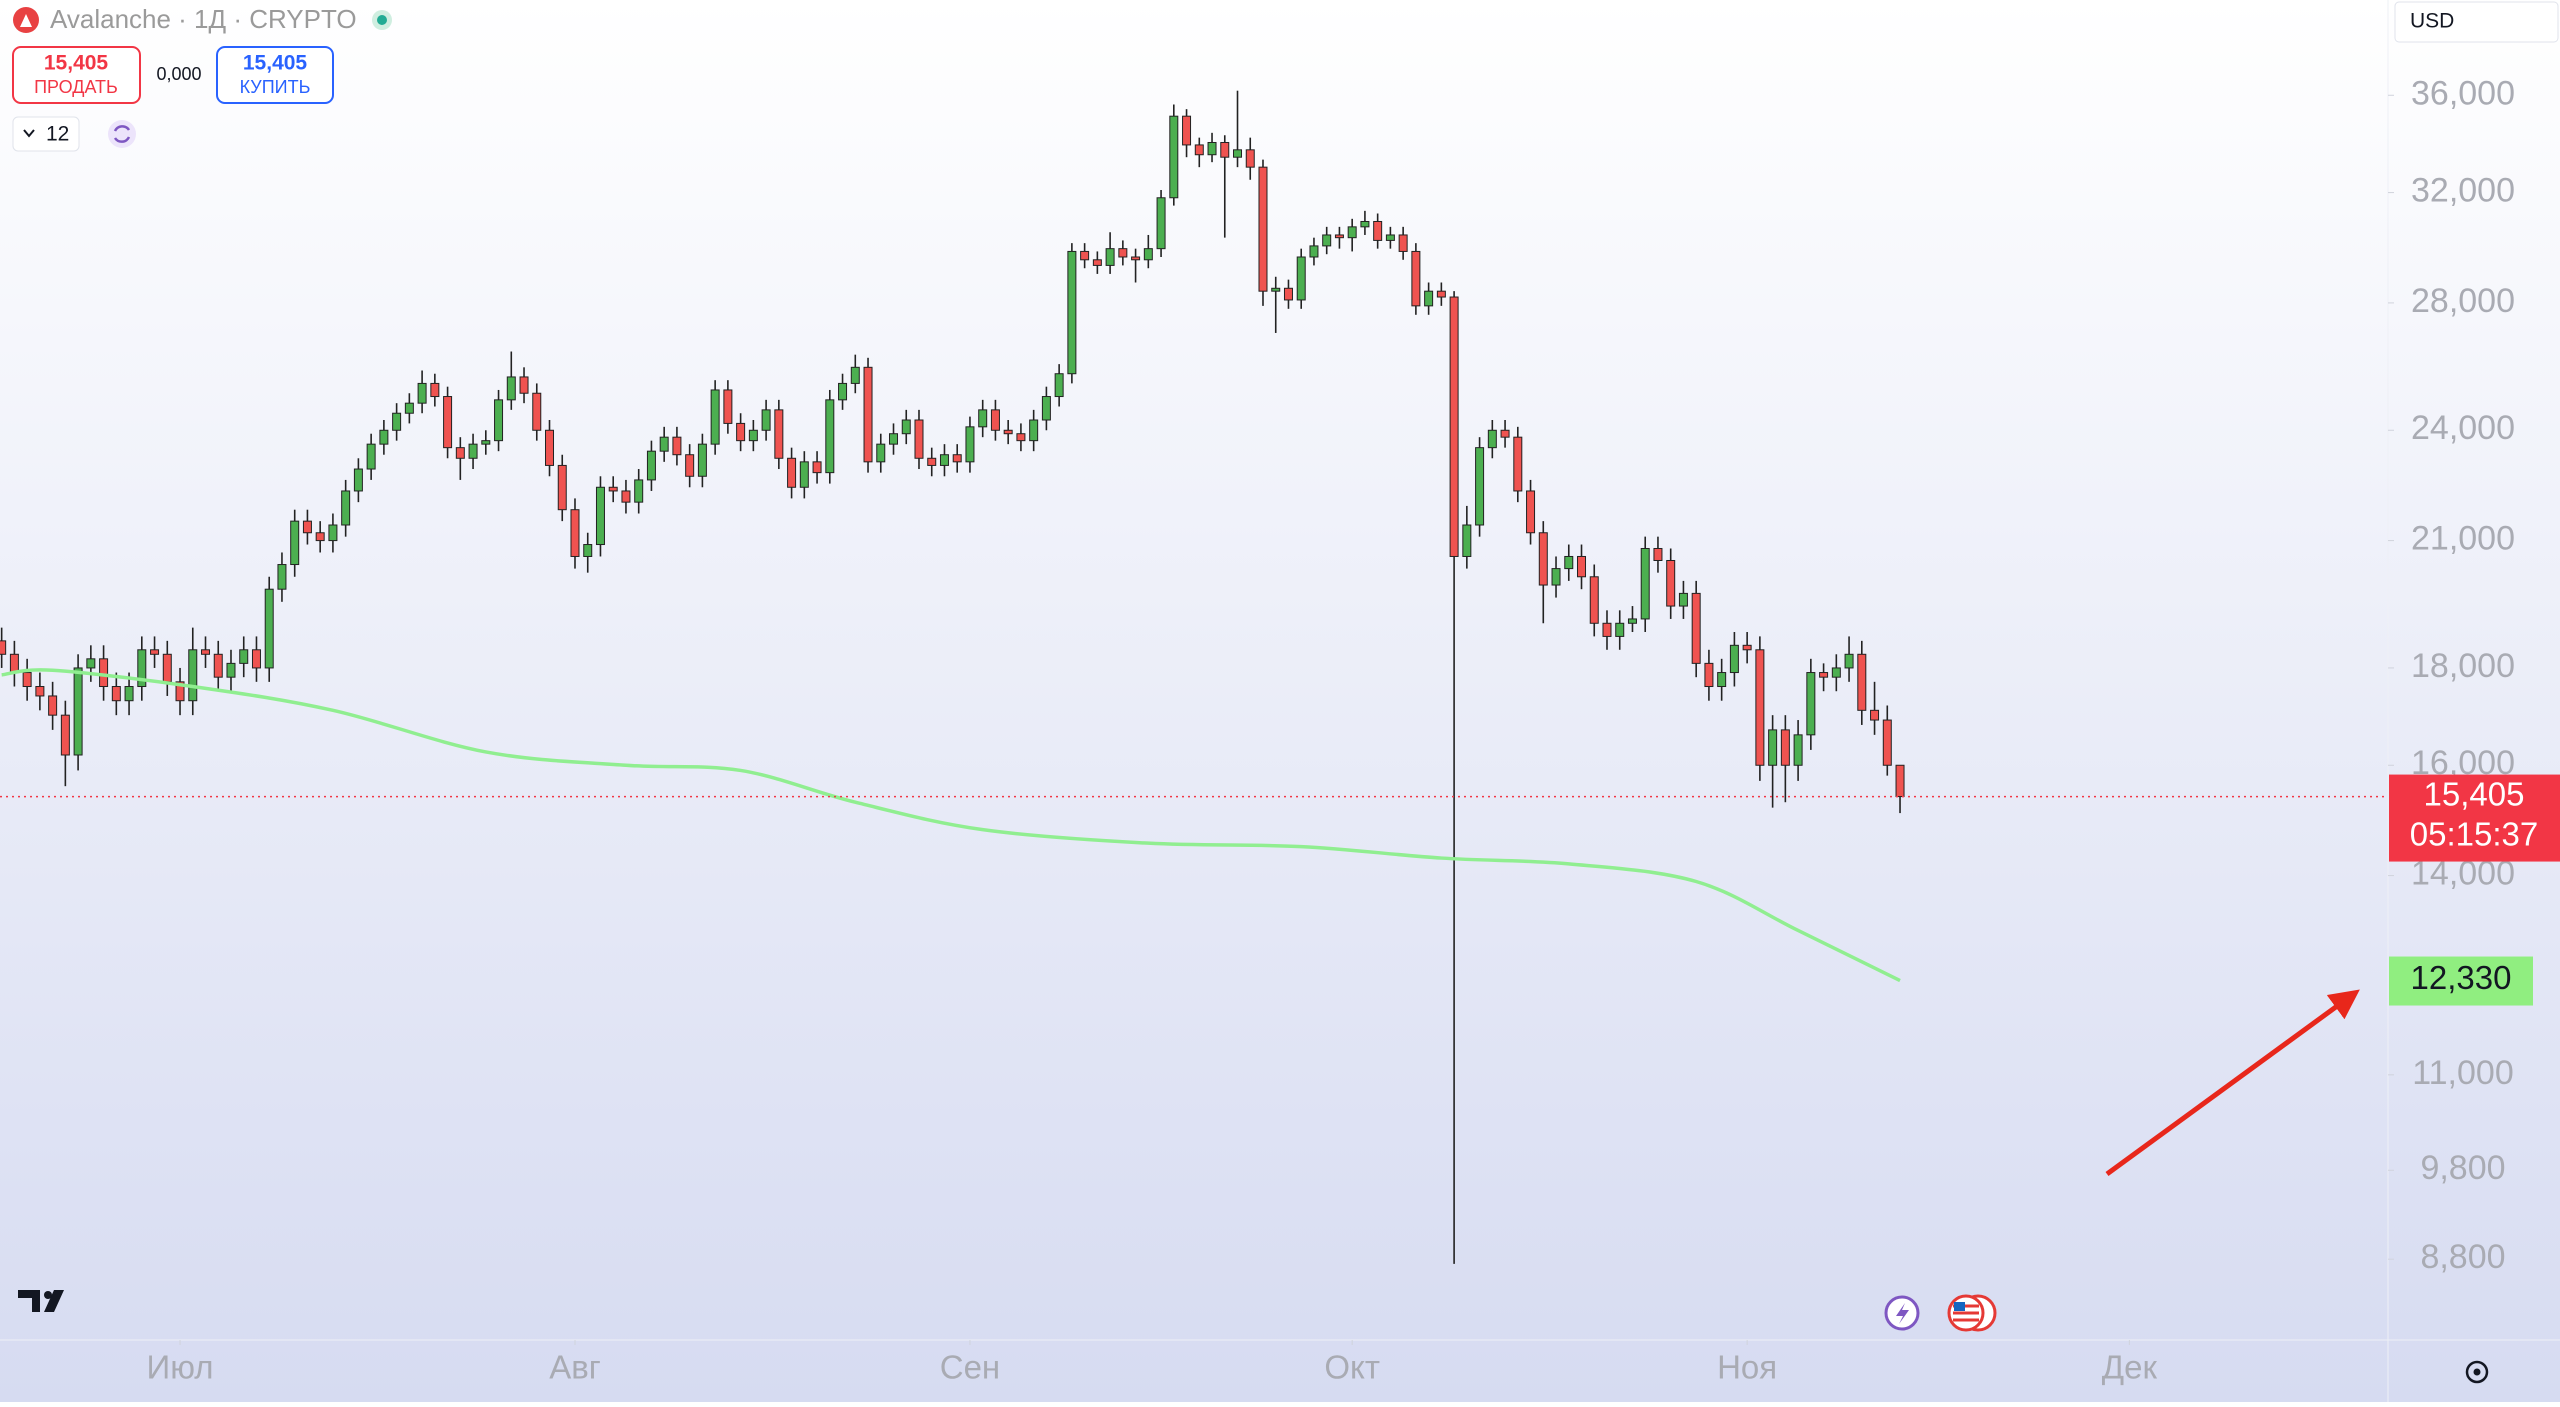 The width and height of the screenshot is (2560, 1407). What do you see at coordinates (275, 75) in the screenshot?
I see `buy-button` at bounding box center [275, 75].